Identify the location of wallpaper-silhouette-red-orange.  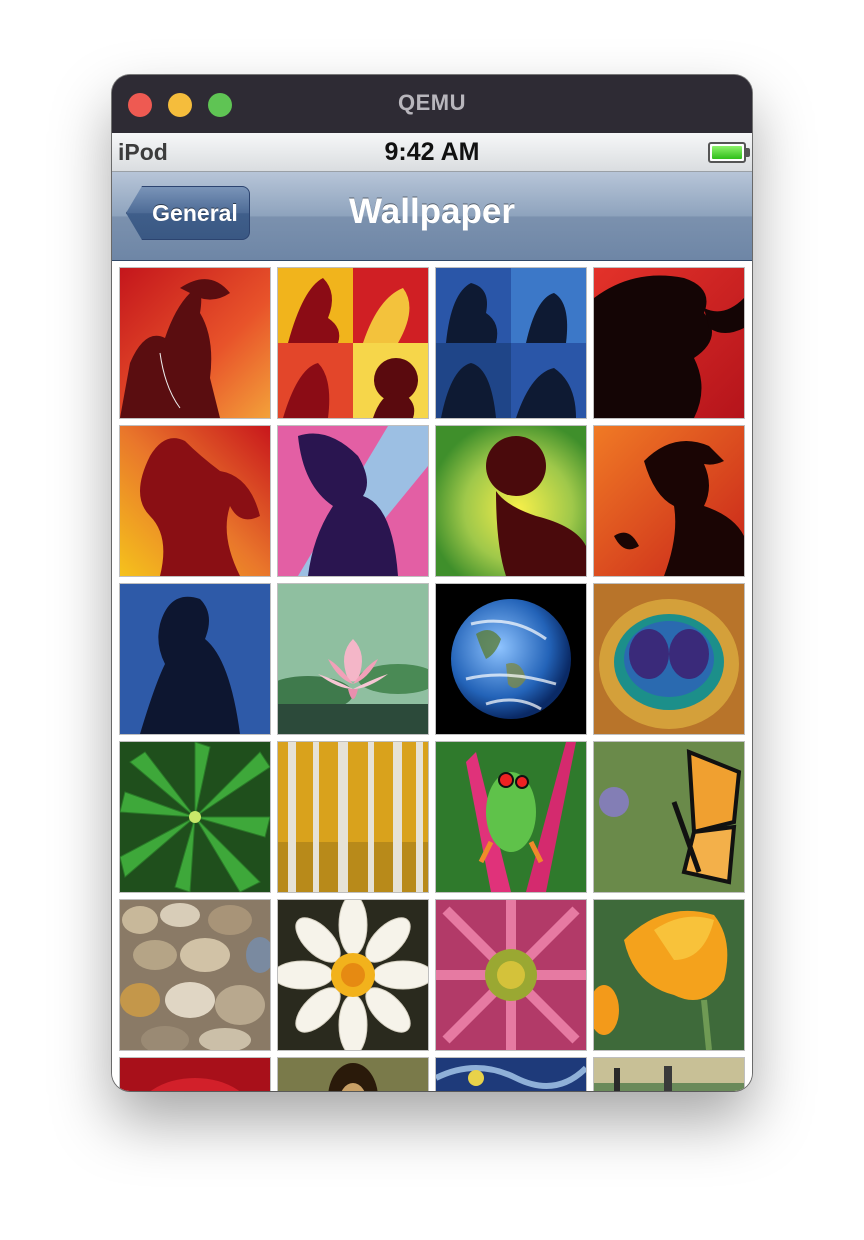
(195, 343).